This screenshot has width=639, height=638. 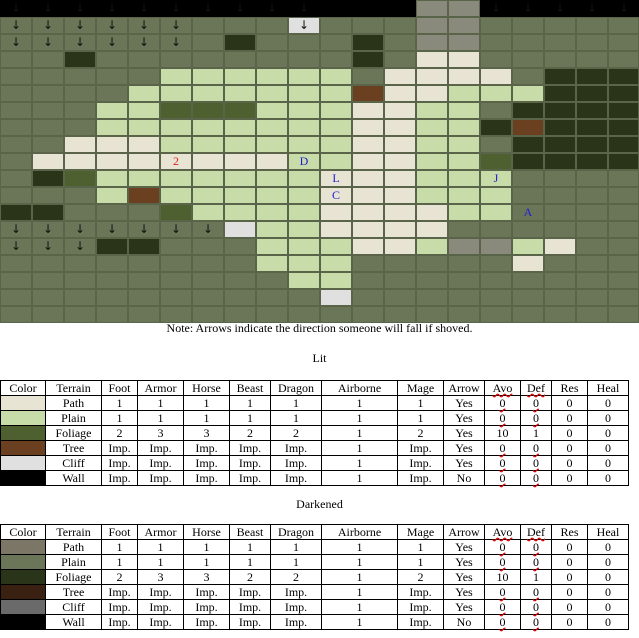 I want to click on table-cell: Yes, so click(x=464, y=607).